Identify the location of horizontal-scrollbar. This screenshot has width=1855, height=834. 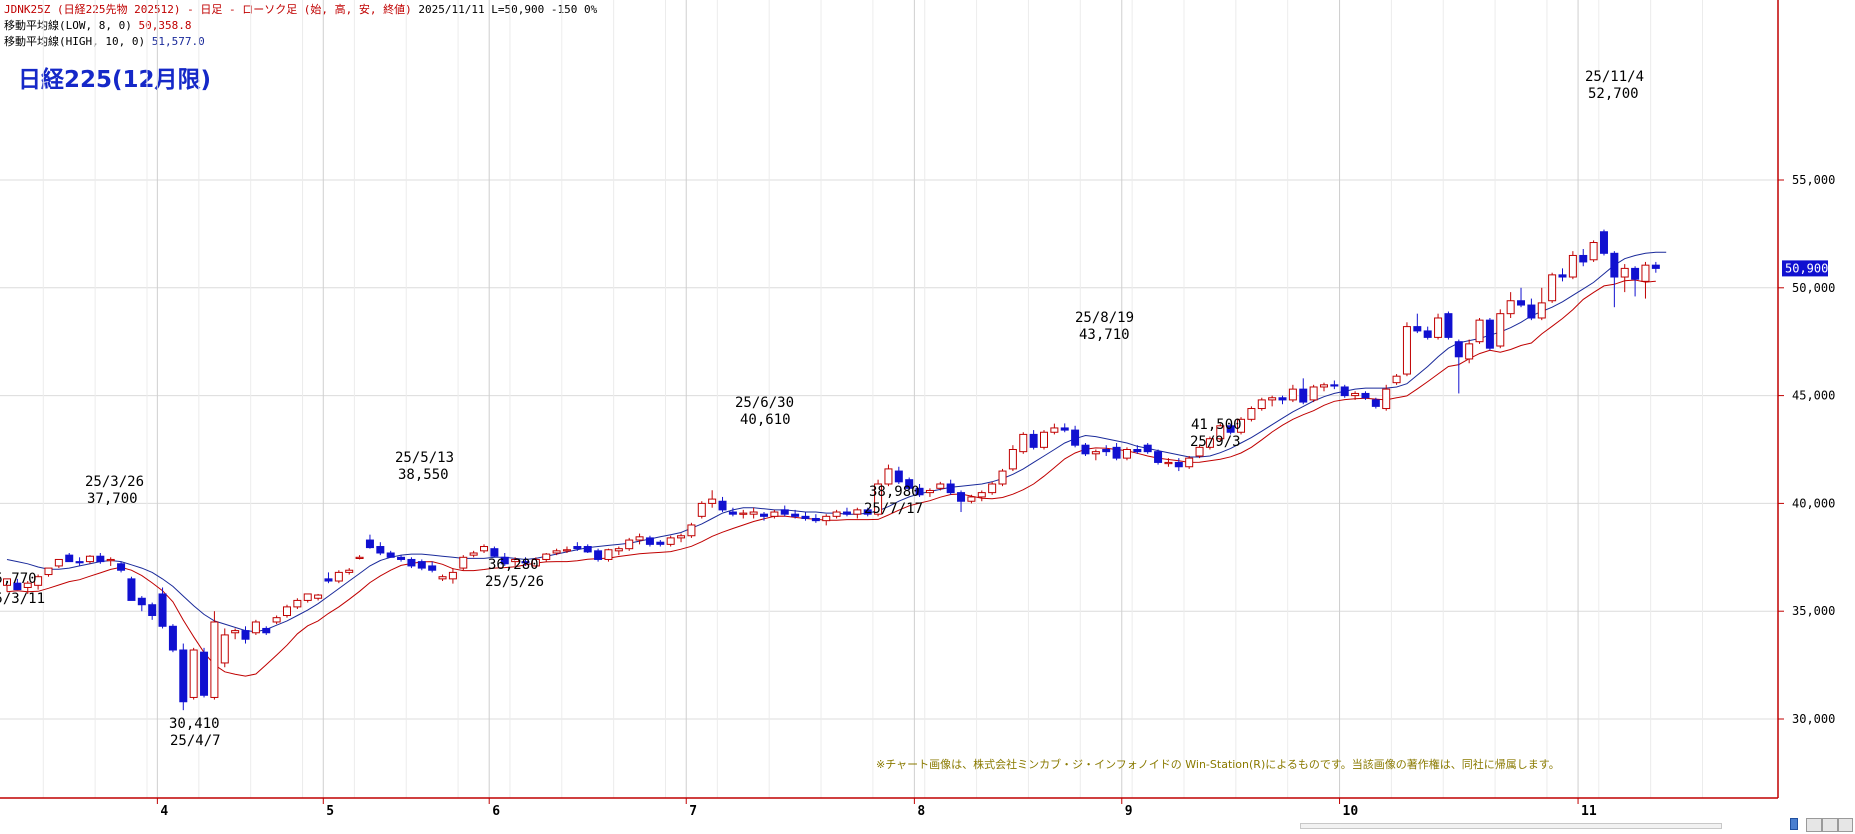
(1511, 826).